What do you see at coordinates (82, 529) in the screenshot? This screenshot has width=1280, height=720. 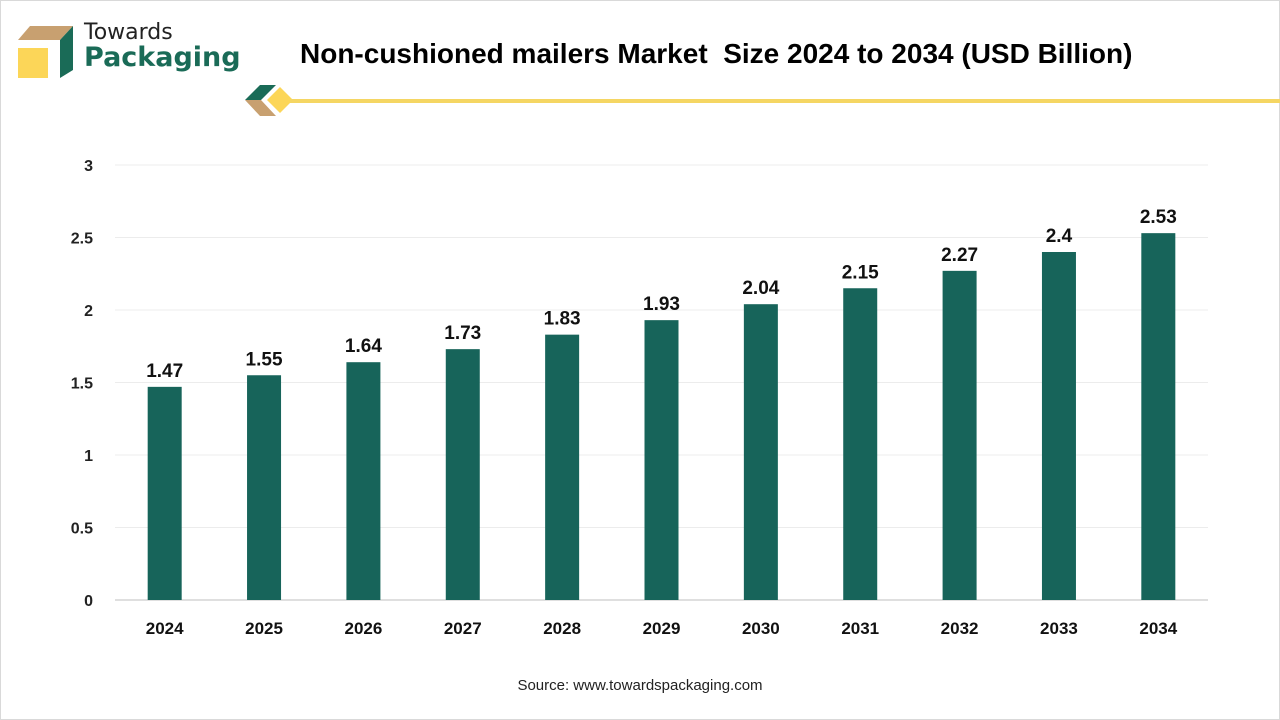 I see `y-tick-label: 0.5` at bounding box center [82, 529].